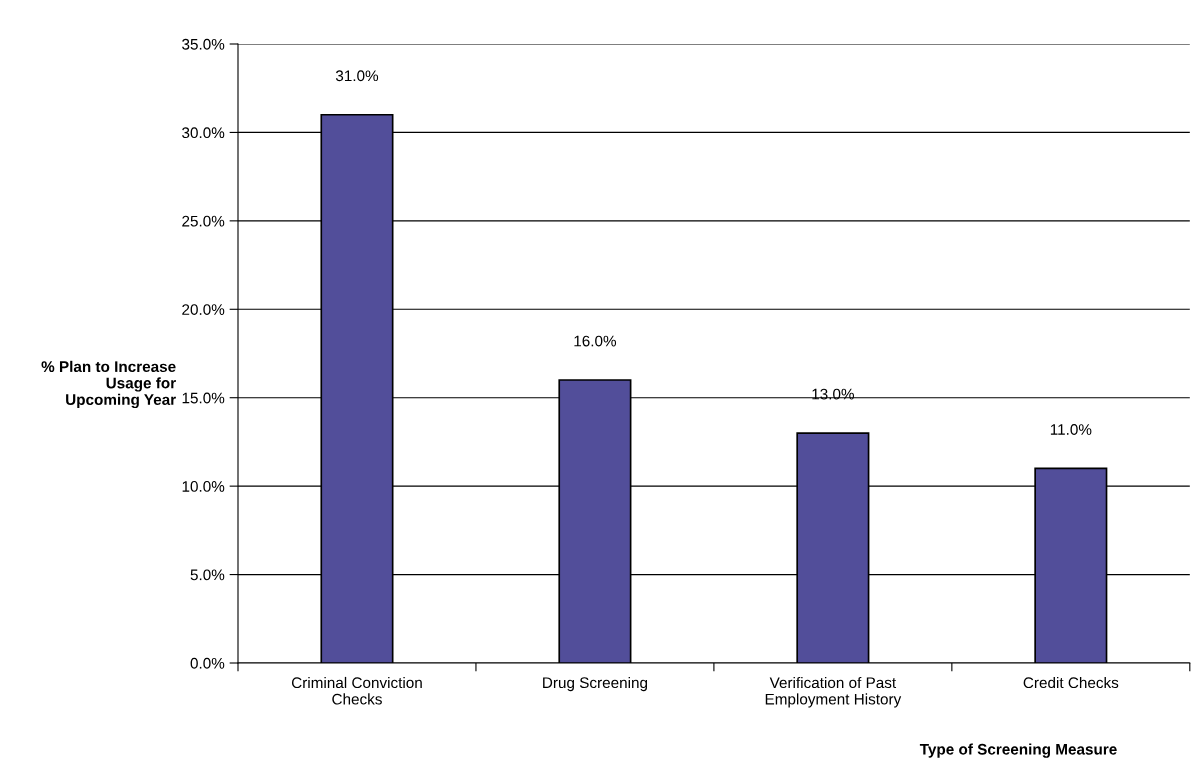 The image size is (1191, 782). I want to click on y-tick-label: 0.0%, so click(207, 663).